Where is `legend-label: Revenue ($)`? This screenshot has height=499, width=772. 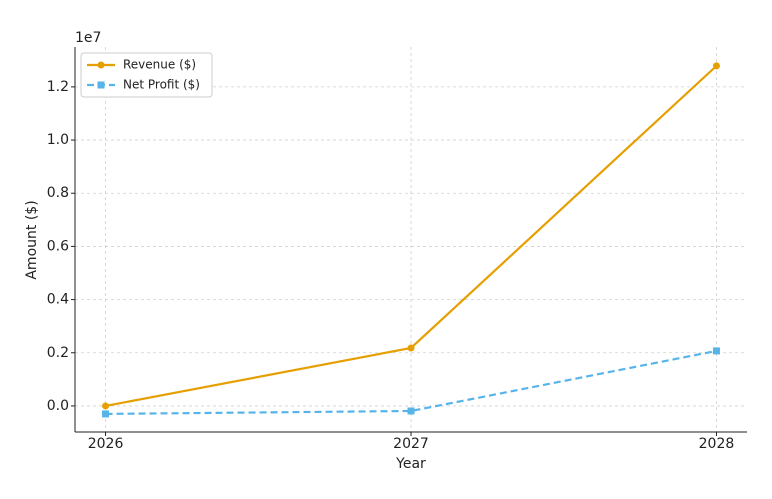
legend-label: Revenue ($) is located at coordinates (159, 65).